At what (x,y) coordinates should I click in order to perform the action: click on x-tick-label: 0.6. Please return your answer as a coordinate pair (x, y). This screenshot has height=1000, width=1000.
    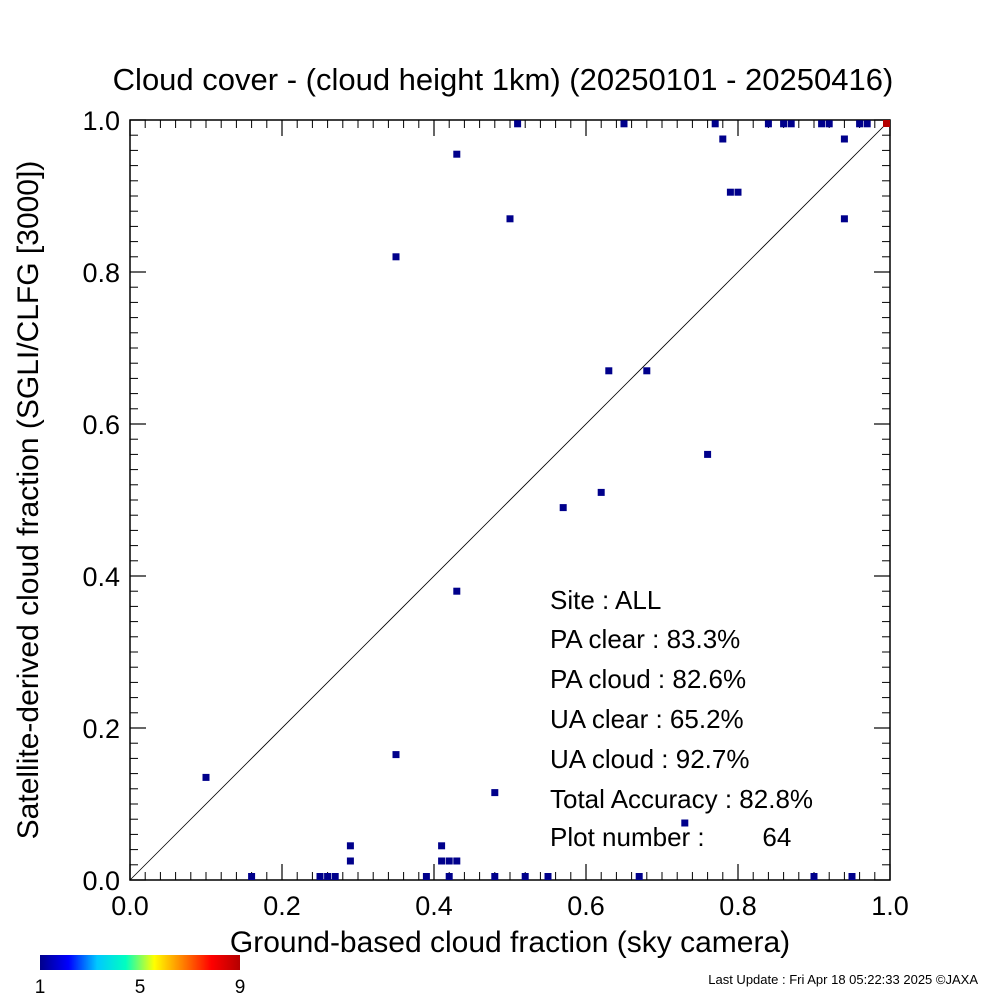
    Looking at the image, I should click on (586, 906).